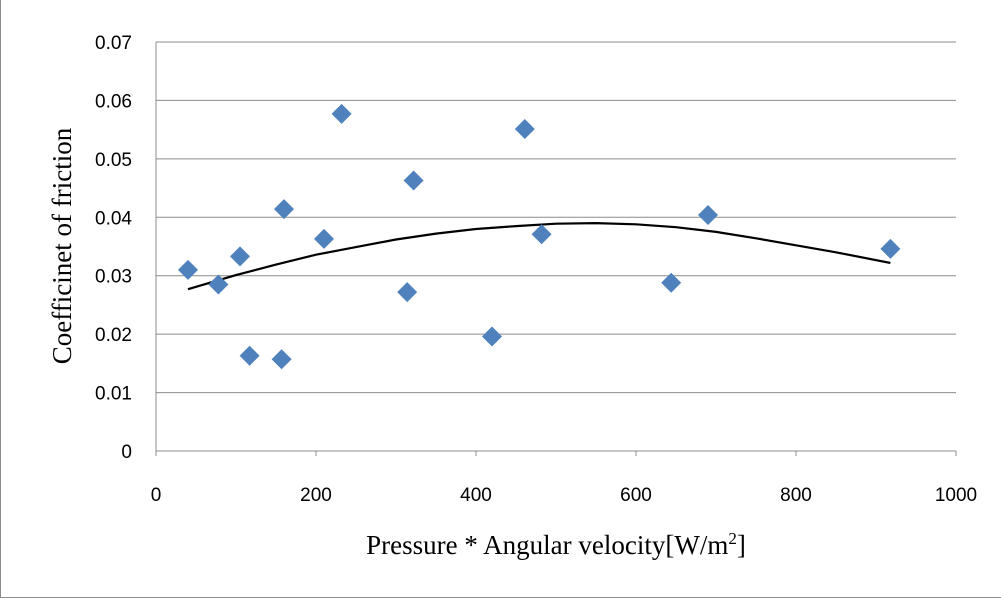  What do you see at coordinates (113, 218) in the screenshot?
I see `y-tick-label: 0.04` at bounding box center [113, 218].